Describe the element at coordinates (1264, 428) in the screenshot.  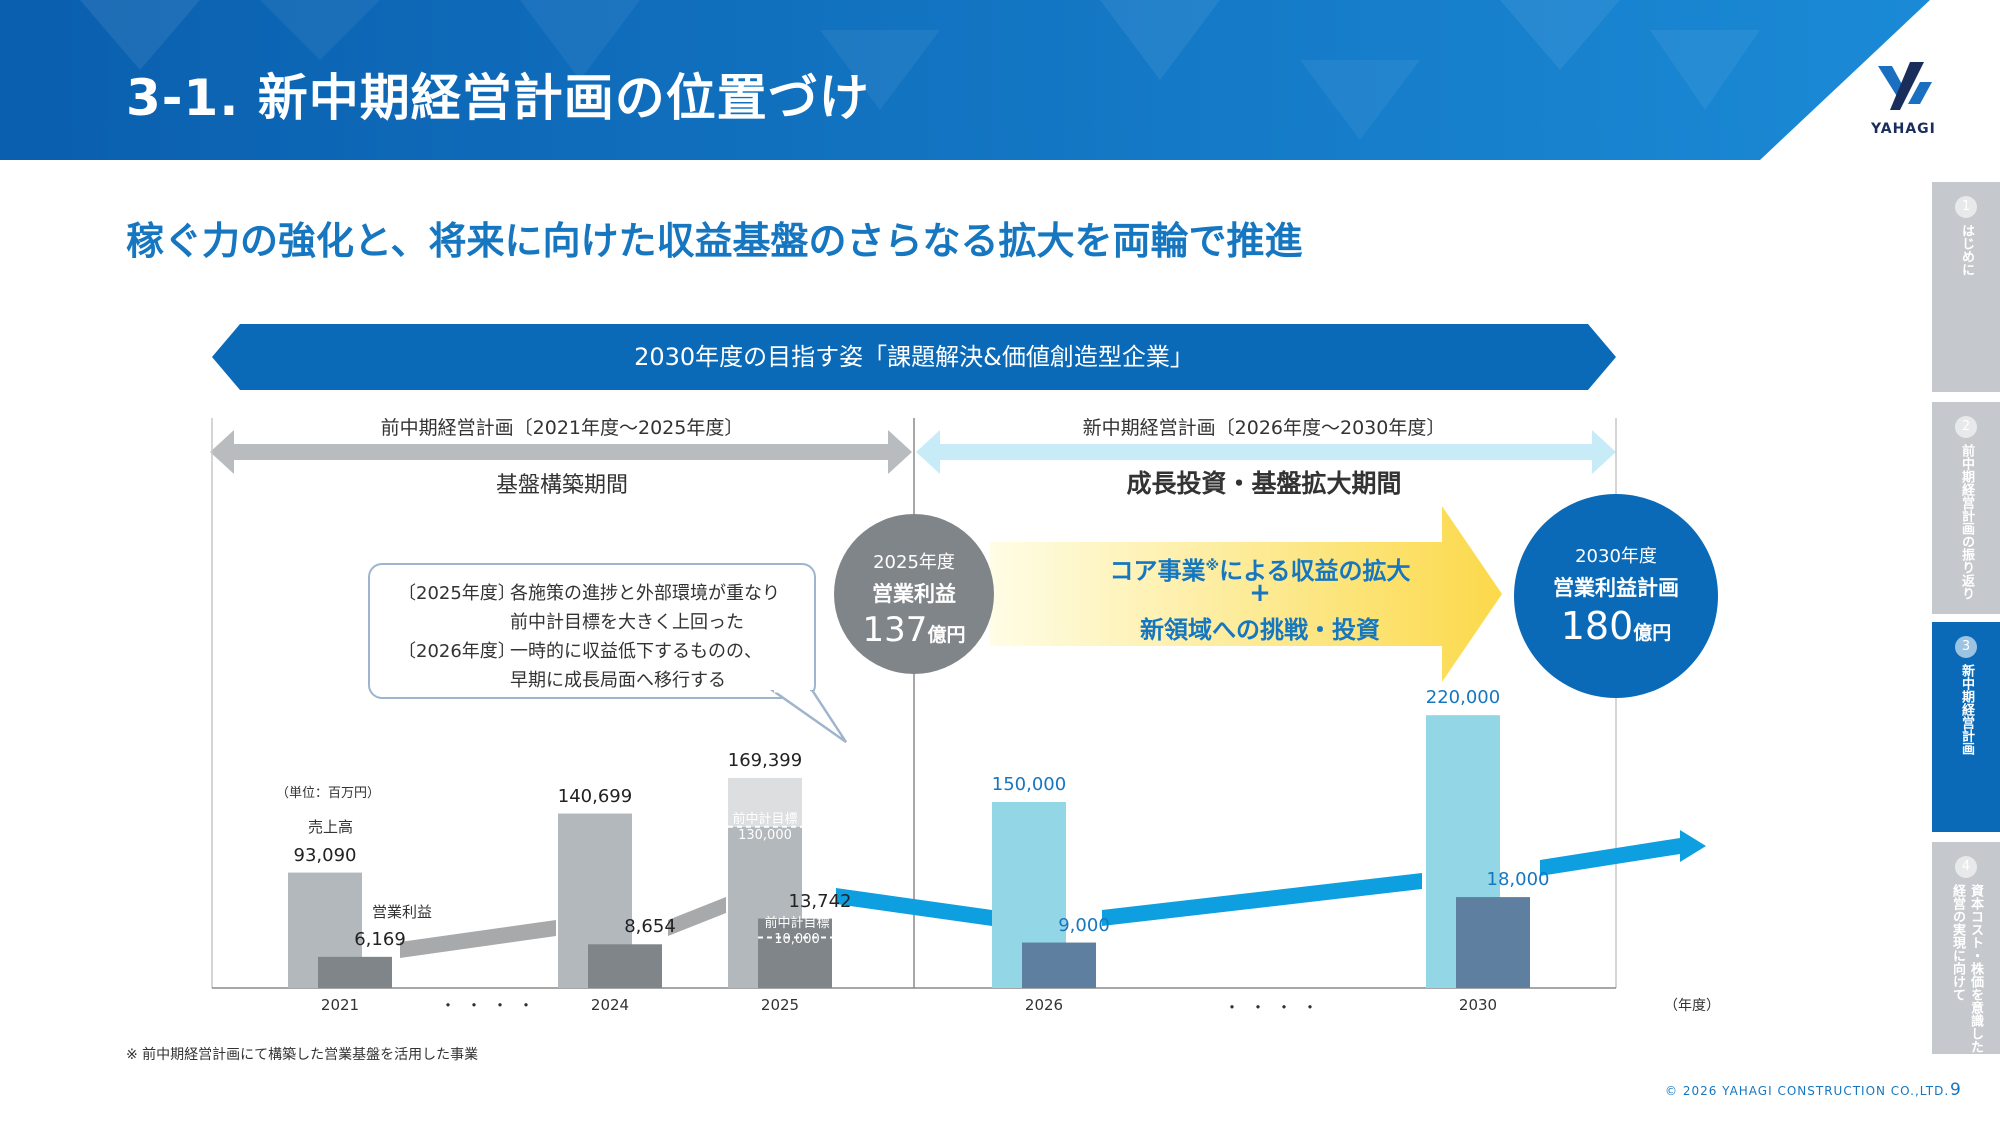
I see `new-plan-title: 新中期経営計画〔2026年度～2030年度〕` at that location.